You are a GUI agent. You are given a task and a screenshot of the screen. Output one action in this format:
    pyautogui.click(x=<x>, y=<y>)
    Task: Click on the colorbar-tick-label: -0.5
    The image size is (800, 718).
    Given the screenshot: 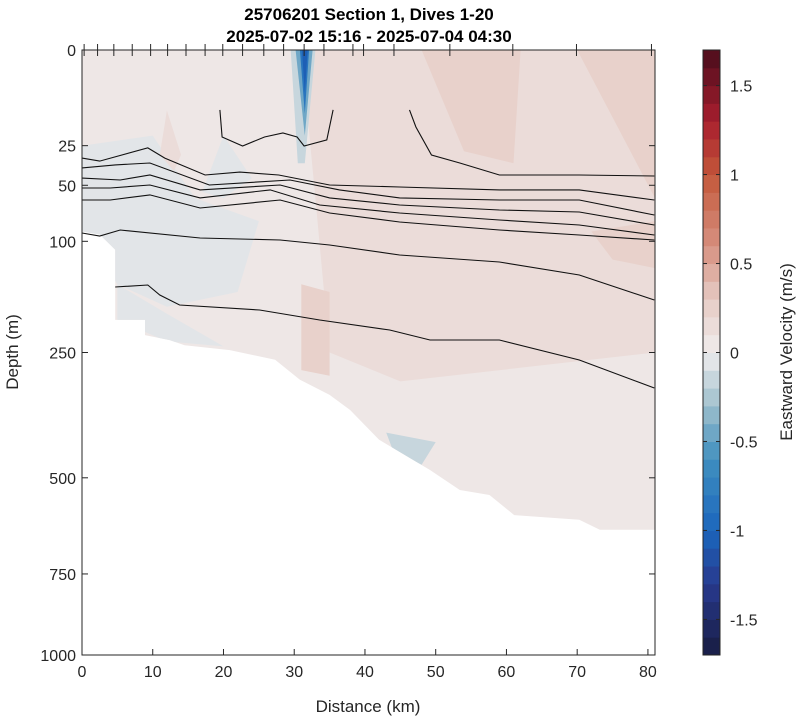 What is the action you would take?
    pyautogui.click(x=744, y=442)
    